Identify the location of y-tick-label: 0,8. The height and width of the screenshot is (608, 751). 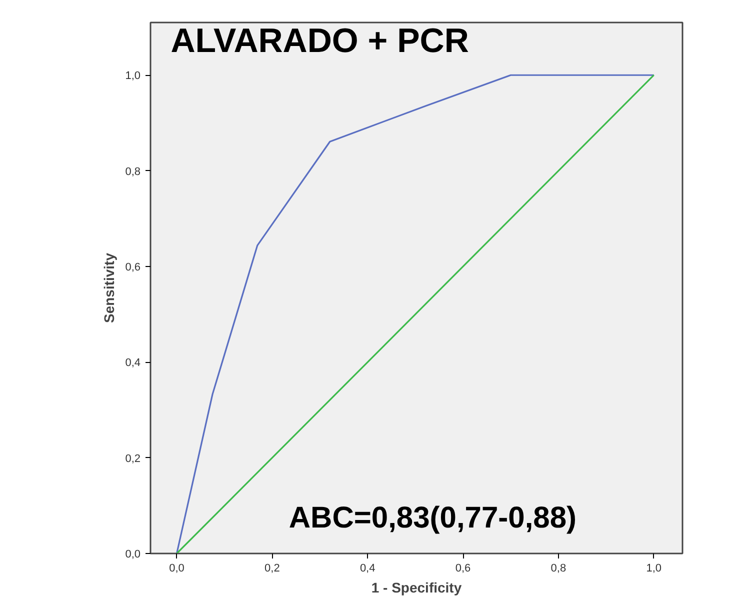
(133, 172).